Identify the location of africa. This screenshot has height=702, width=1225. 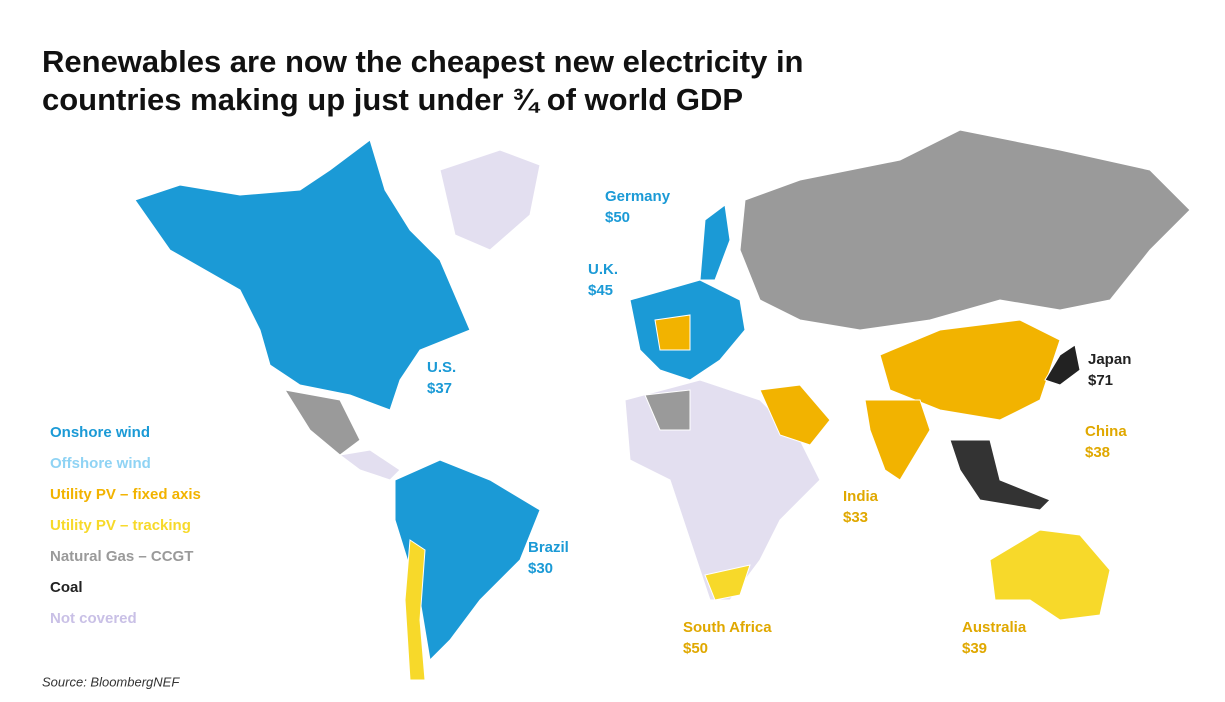
(722, 490).